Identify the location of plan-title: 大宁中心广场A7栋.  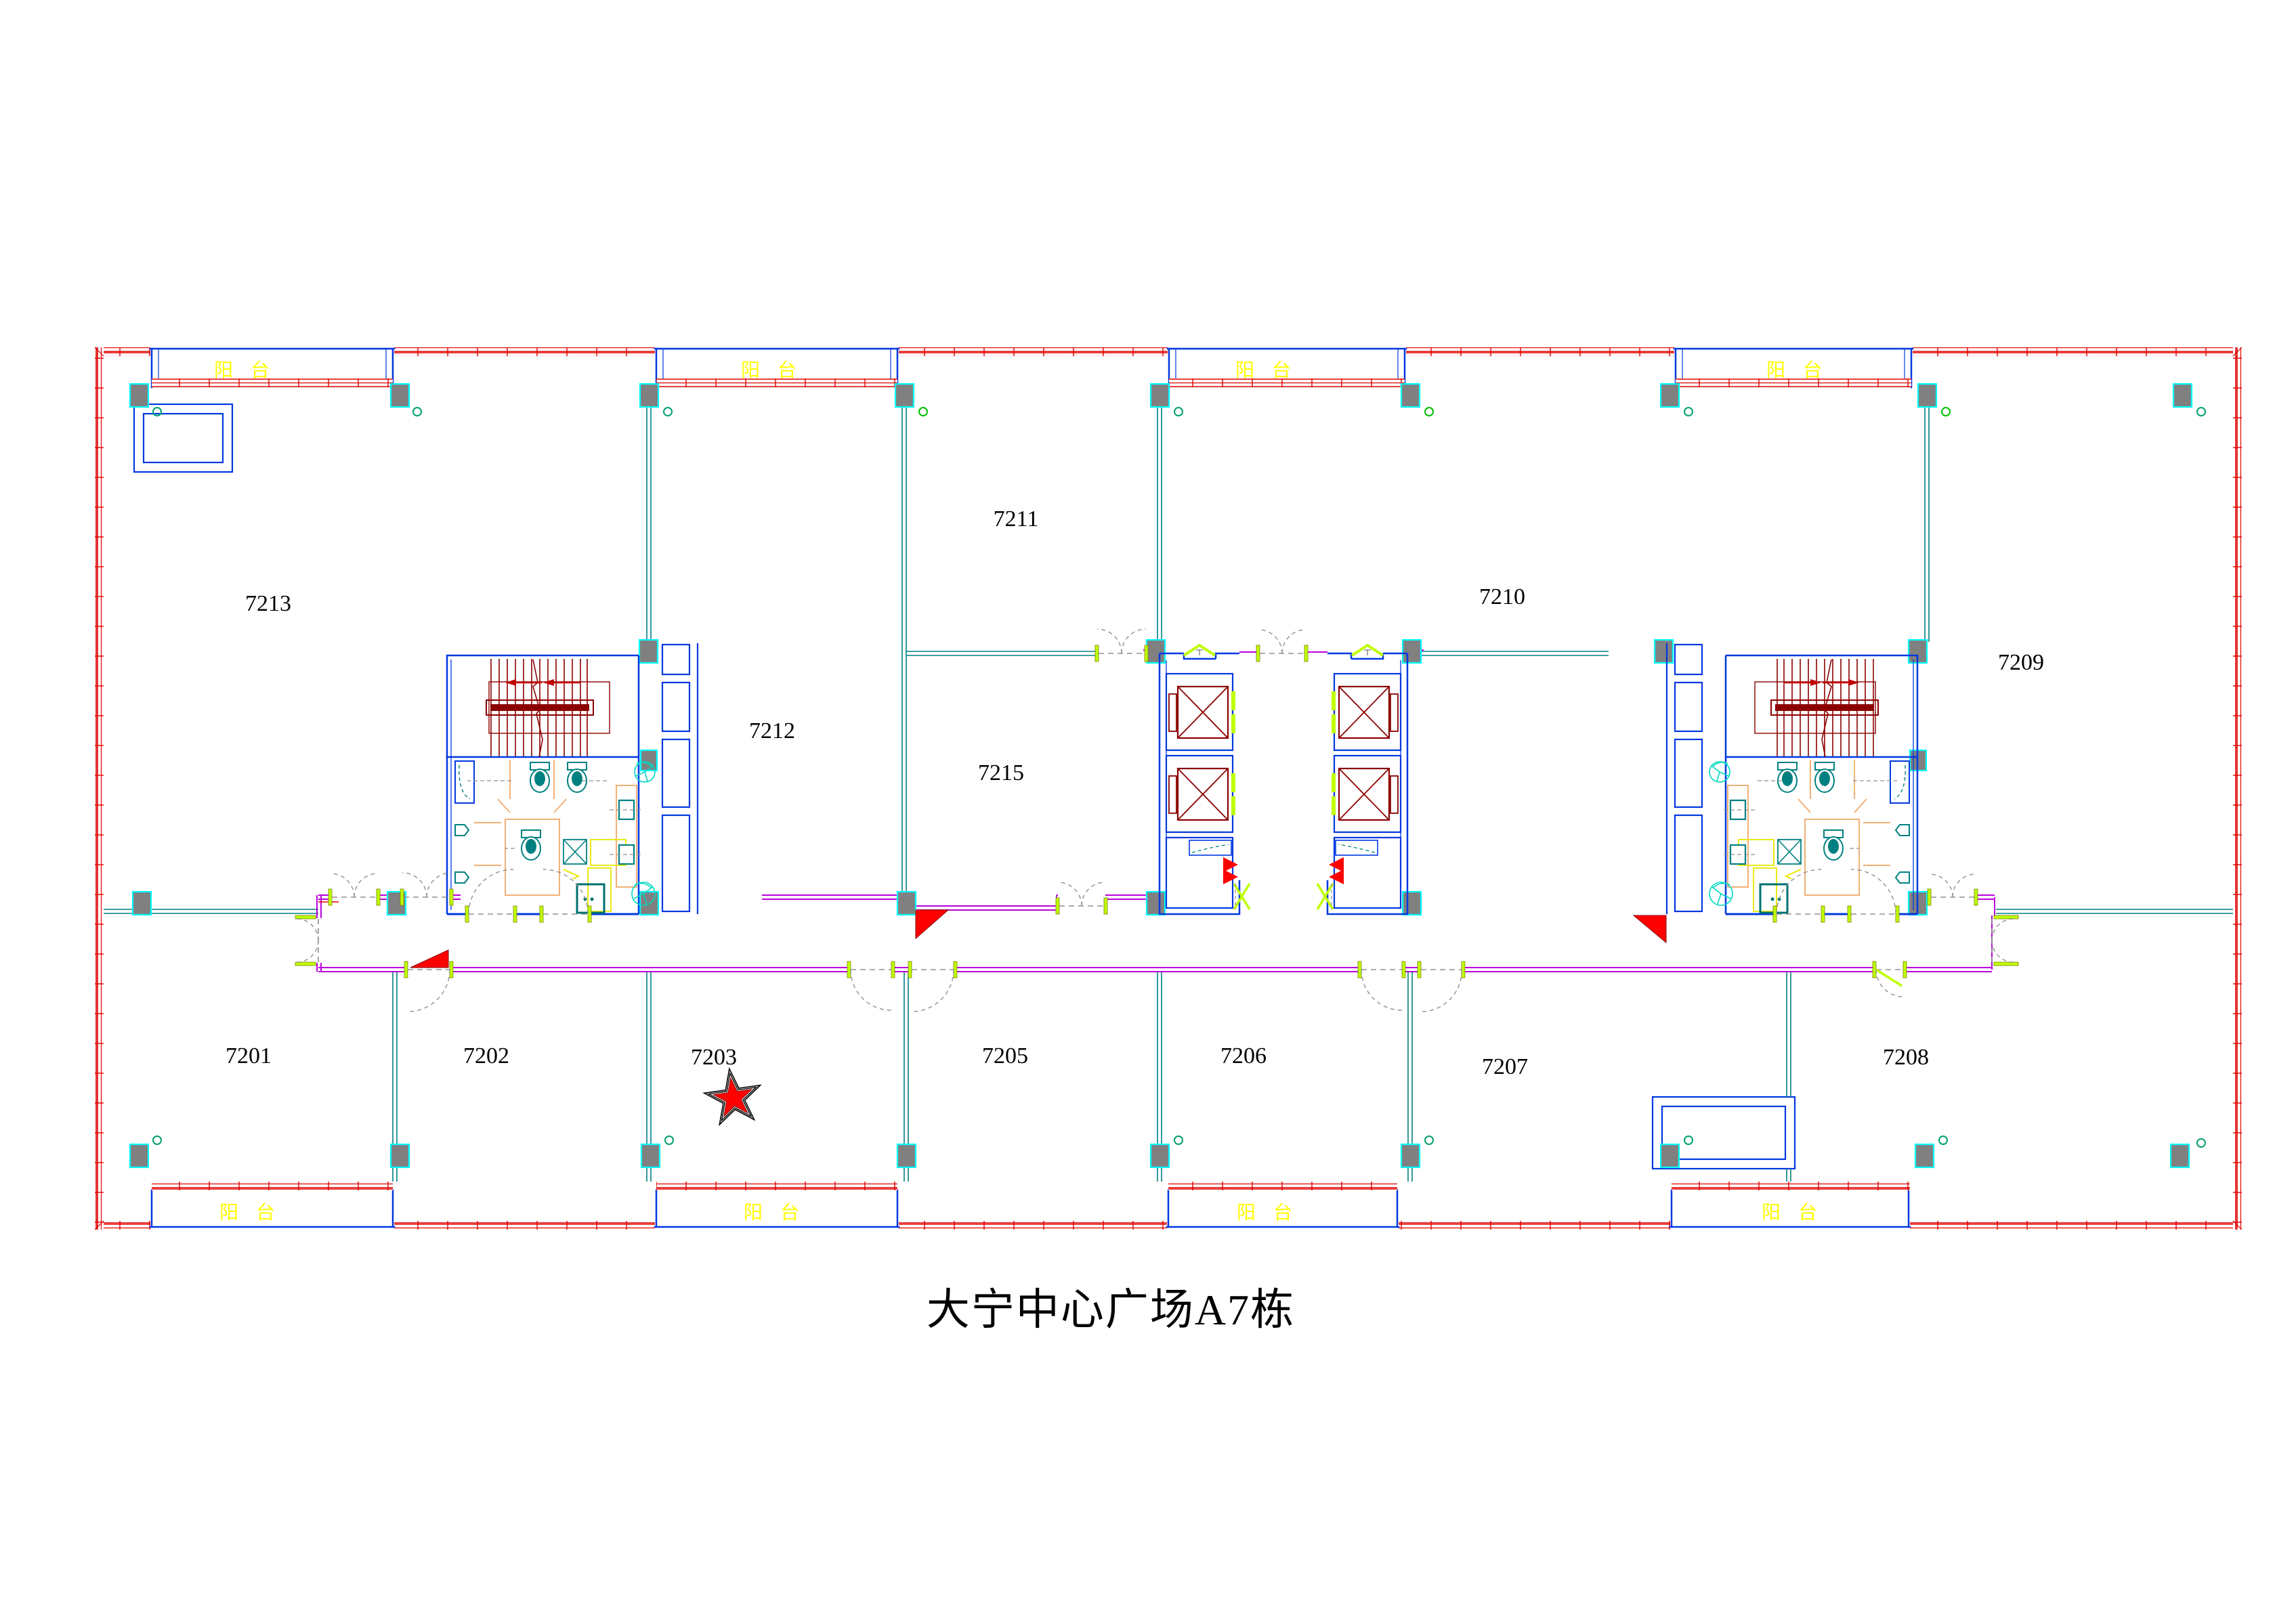
(1111, 1310).